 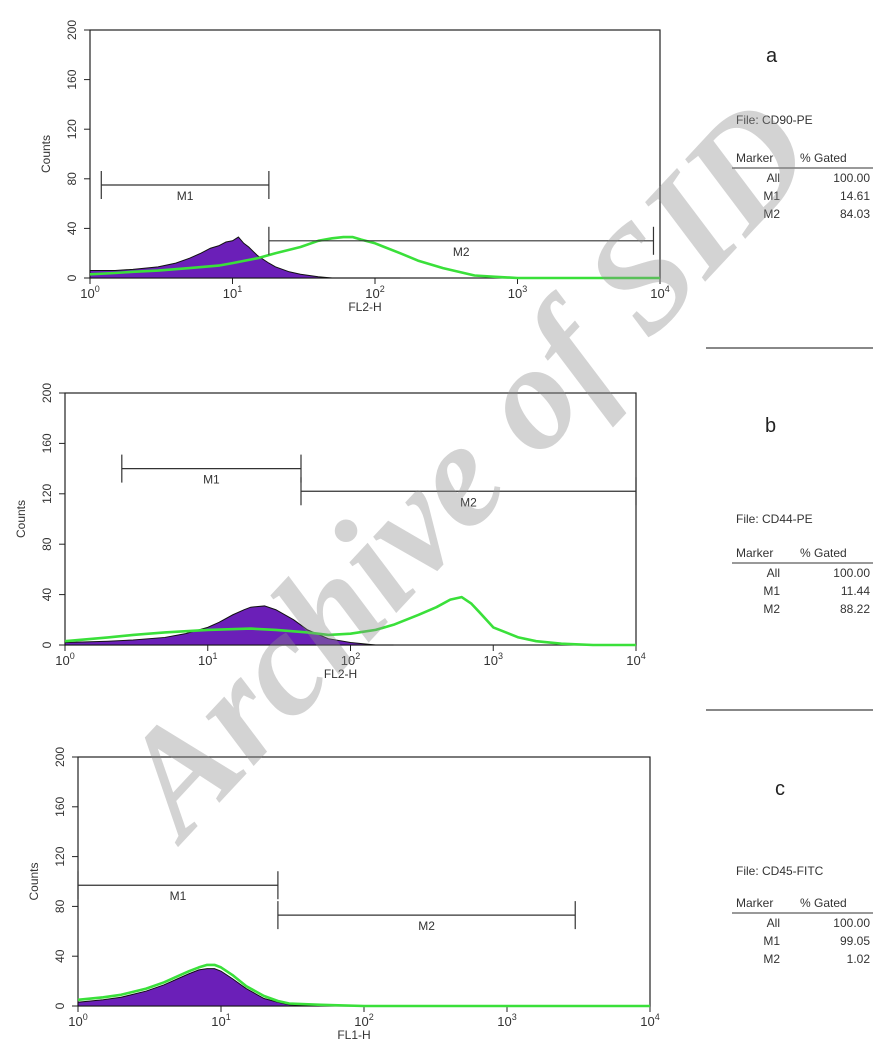 I want to click on stats-row-gated: 100.00, so click(x=851, y=923).